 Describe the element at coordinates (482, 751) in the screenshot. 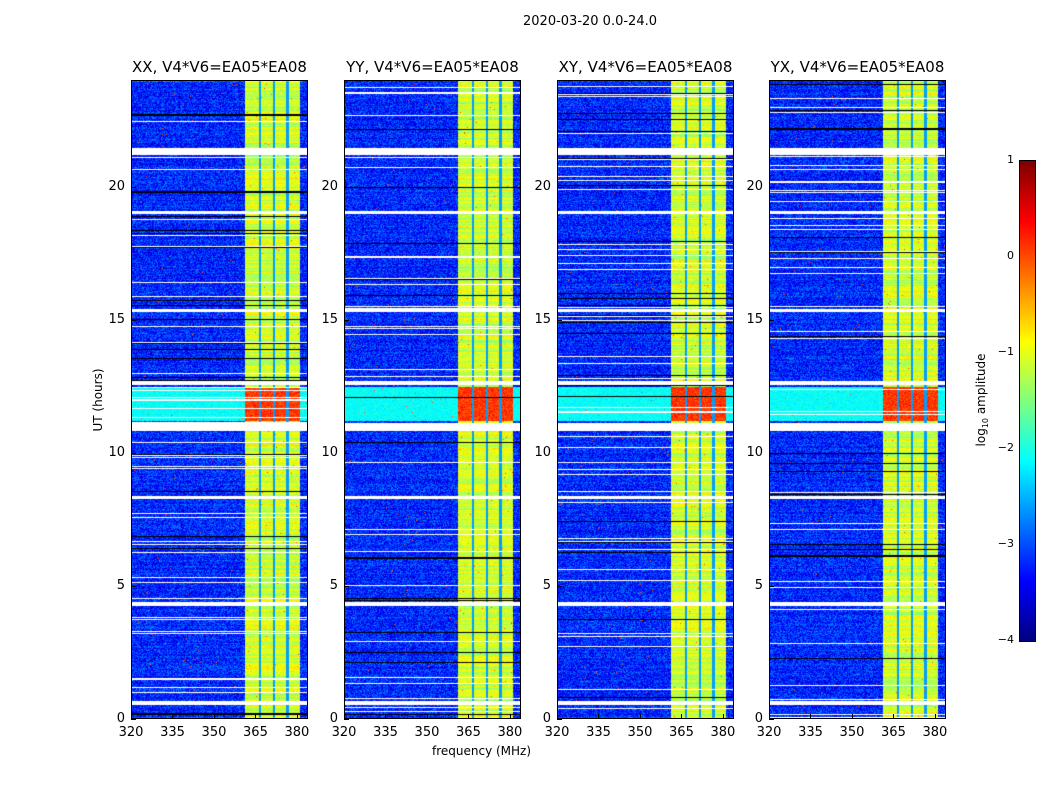

I see `x-axis-label: frequency (MHz)` at that location.